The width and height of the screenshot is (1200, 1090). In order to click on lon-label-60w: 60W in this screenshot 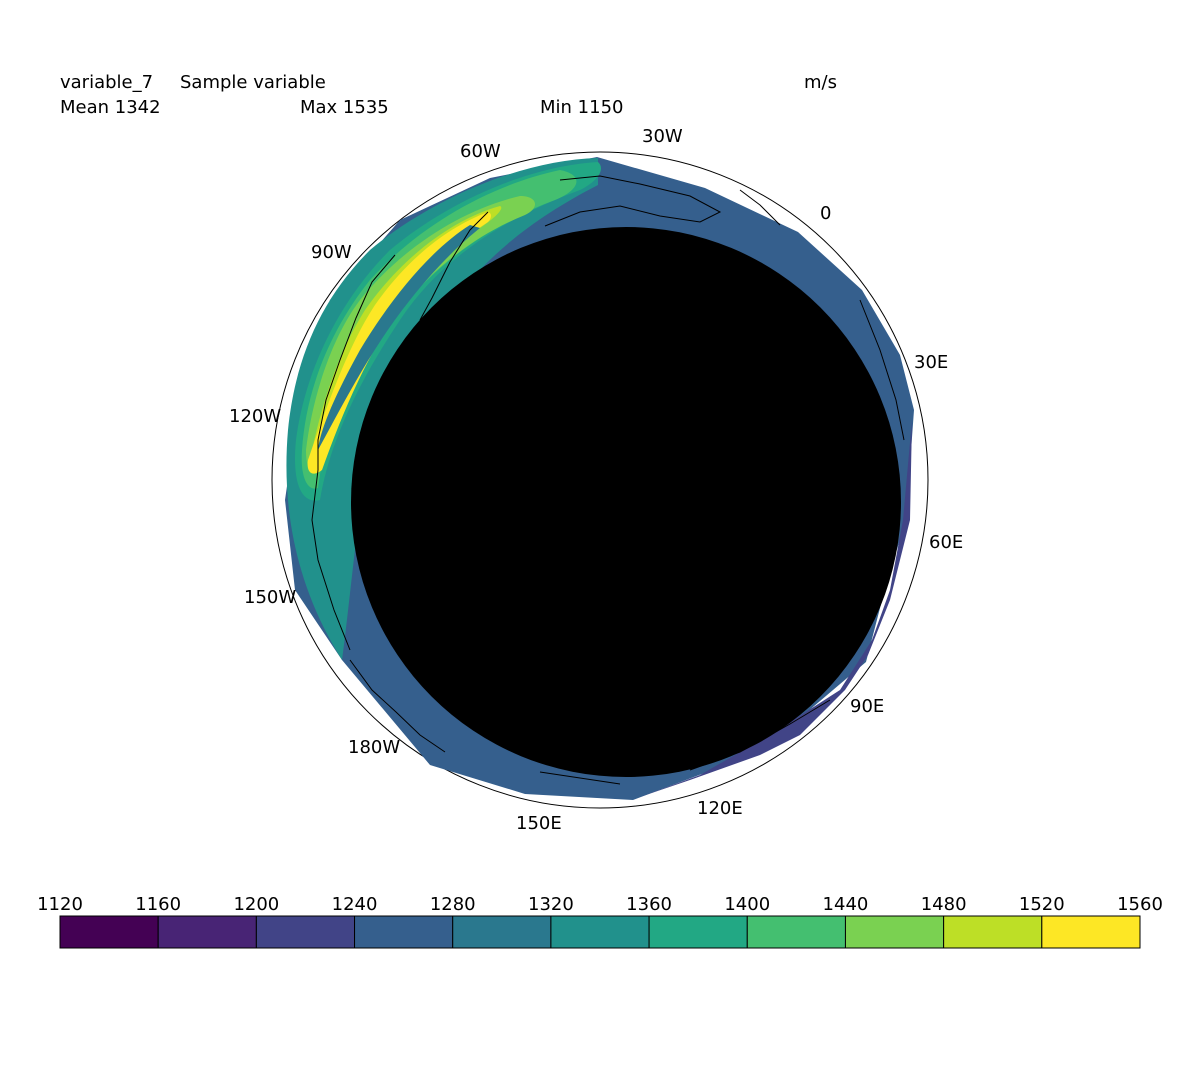, I will do `click(480, 151)`.